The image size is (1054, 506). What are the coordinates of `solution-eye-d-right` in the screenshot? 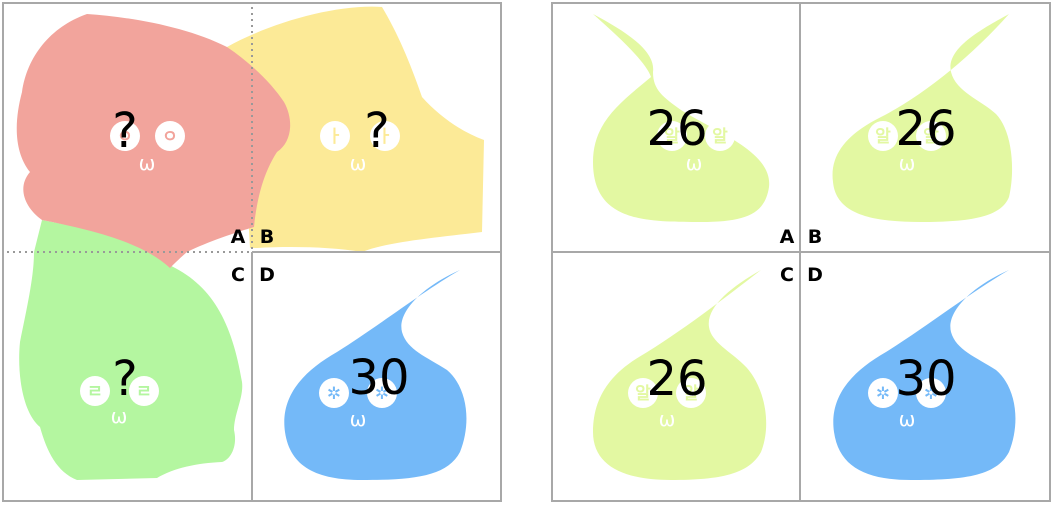 It's located at (931, 393).